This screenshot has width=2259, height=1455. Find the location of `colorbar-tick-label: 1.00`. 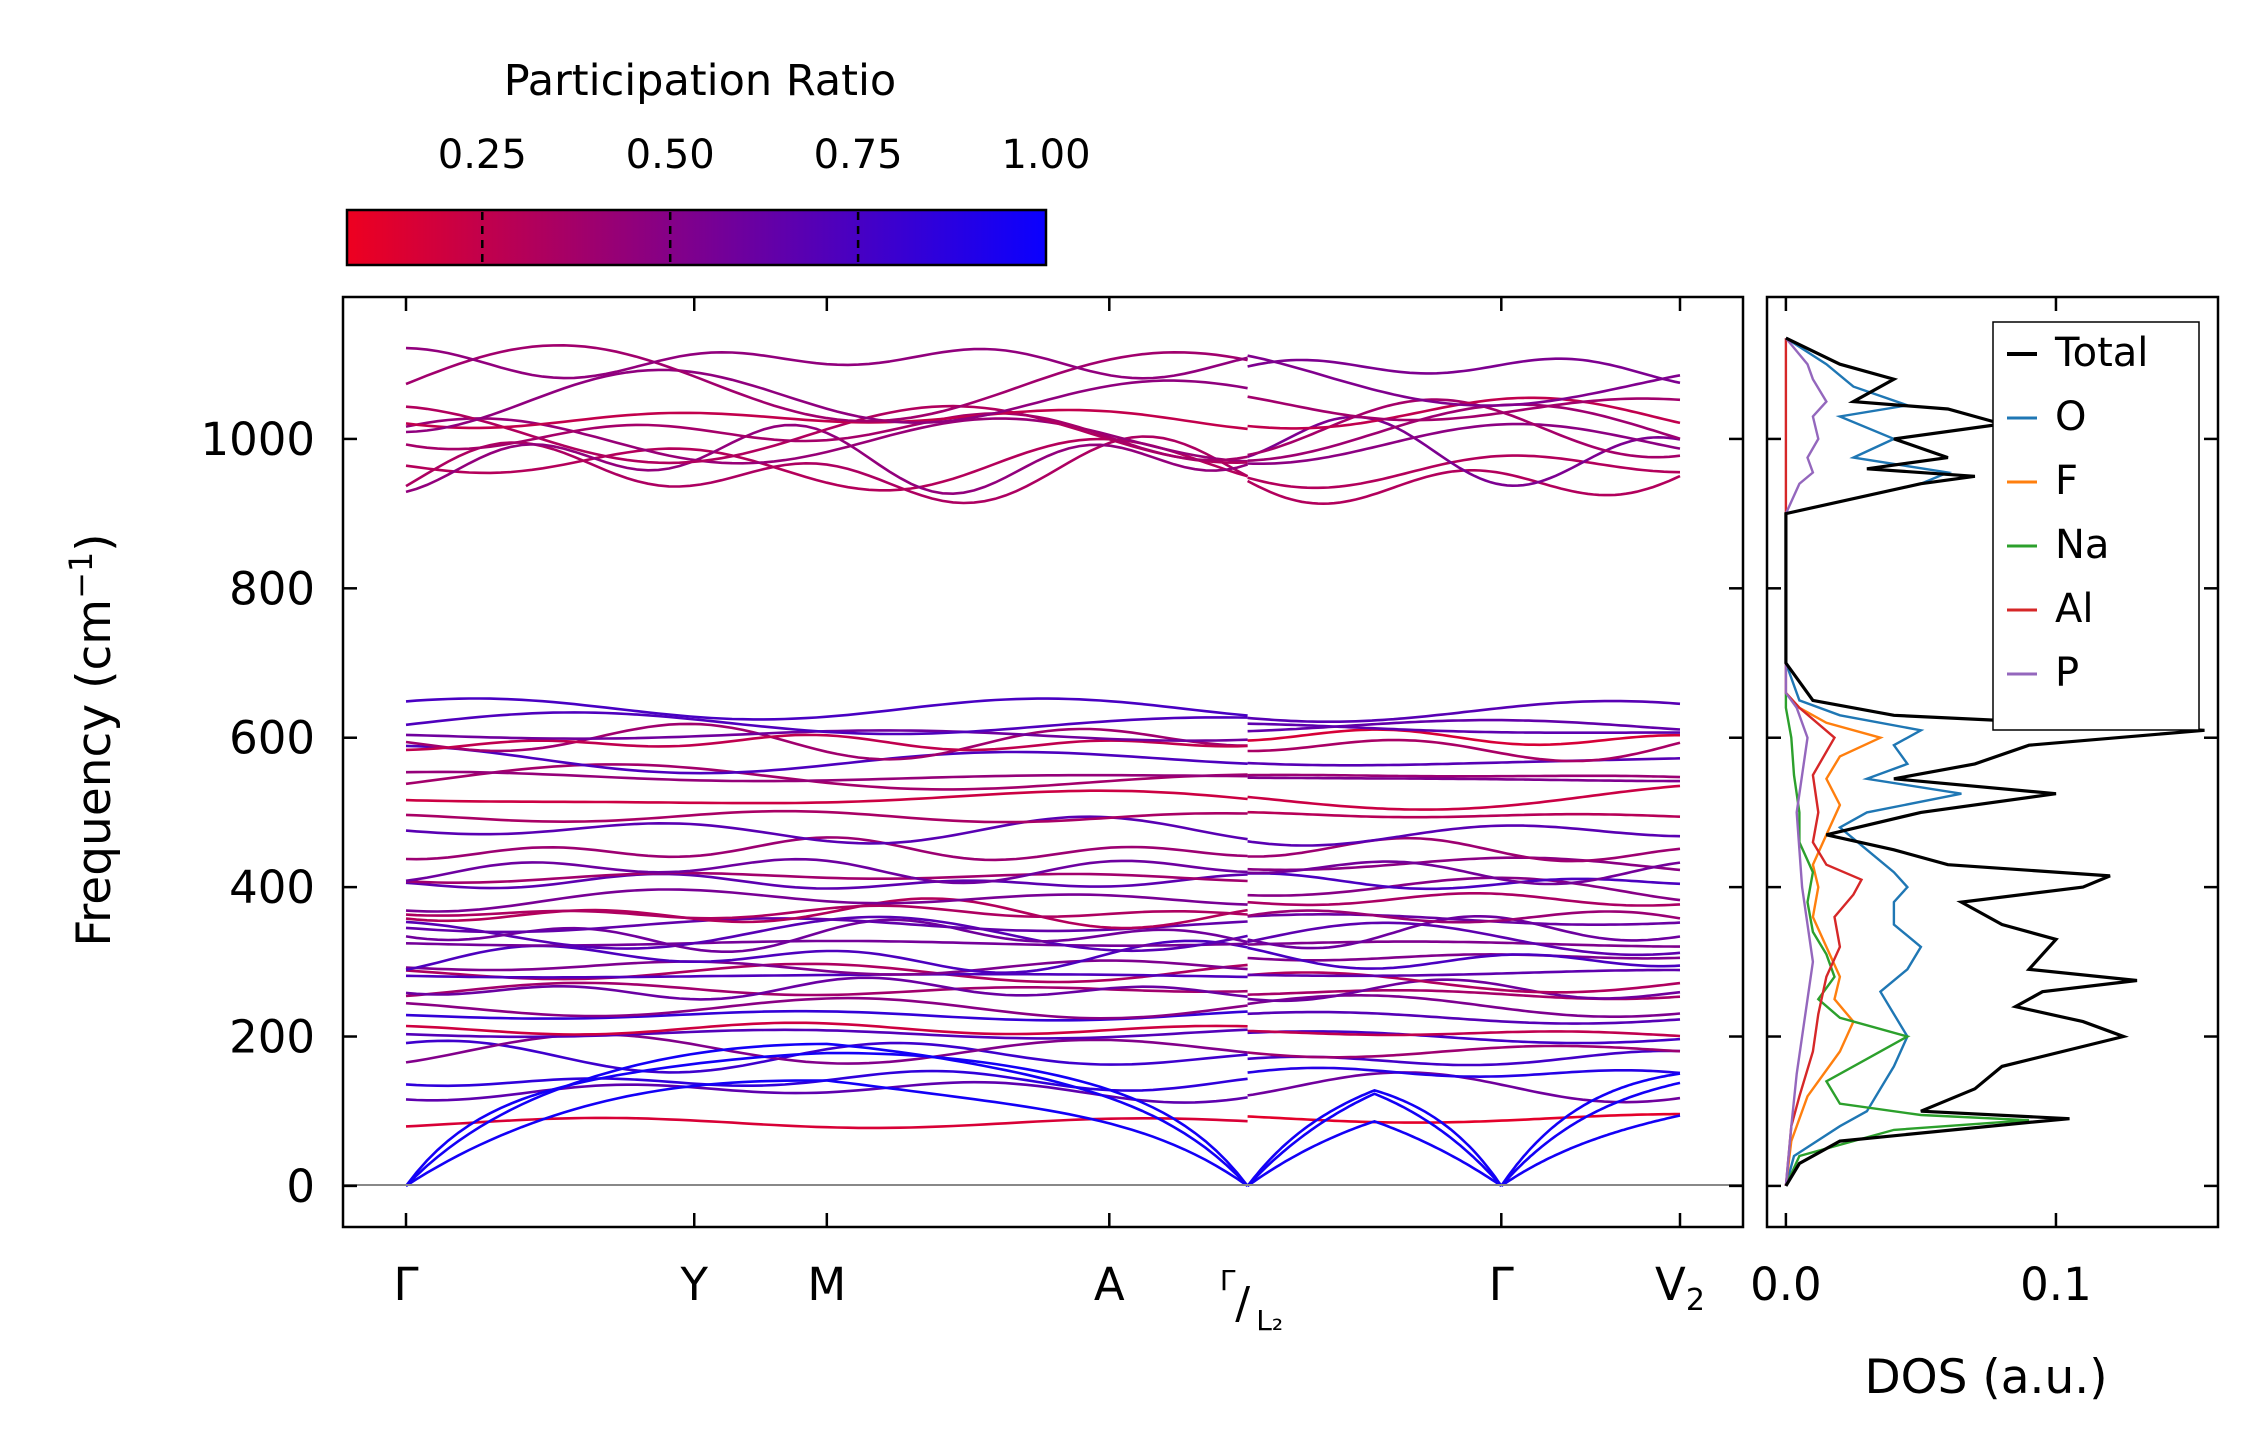

colorbar-tick-label: 1.00 is located at coordinates (1045, 155).